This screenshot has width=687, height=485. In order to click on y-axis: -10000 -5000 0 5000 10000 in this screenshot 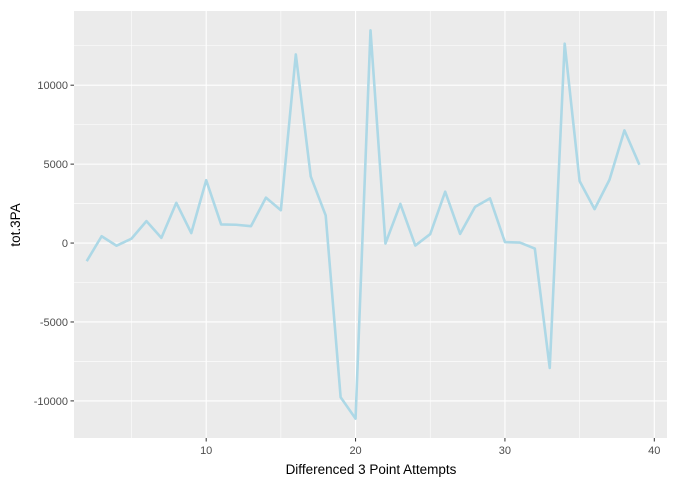, I will do `click(54, 244)`.